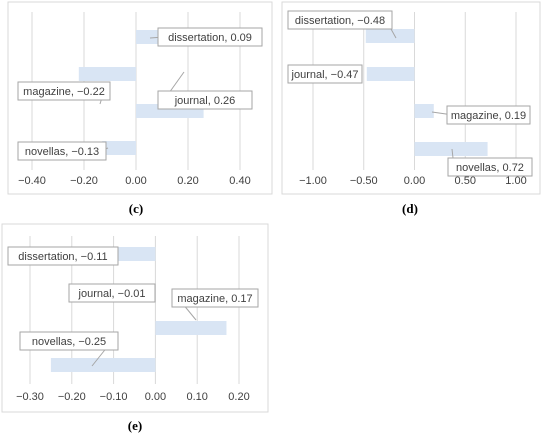 This screenshot has height=437, width=550. I want to click on x-tick-label: 1.00, so click(515, 181).